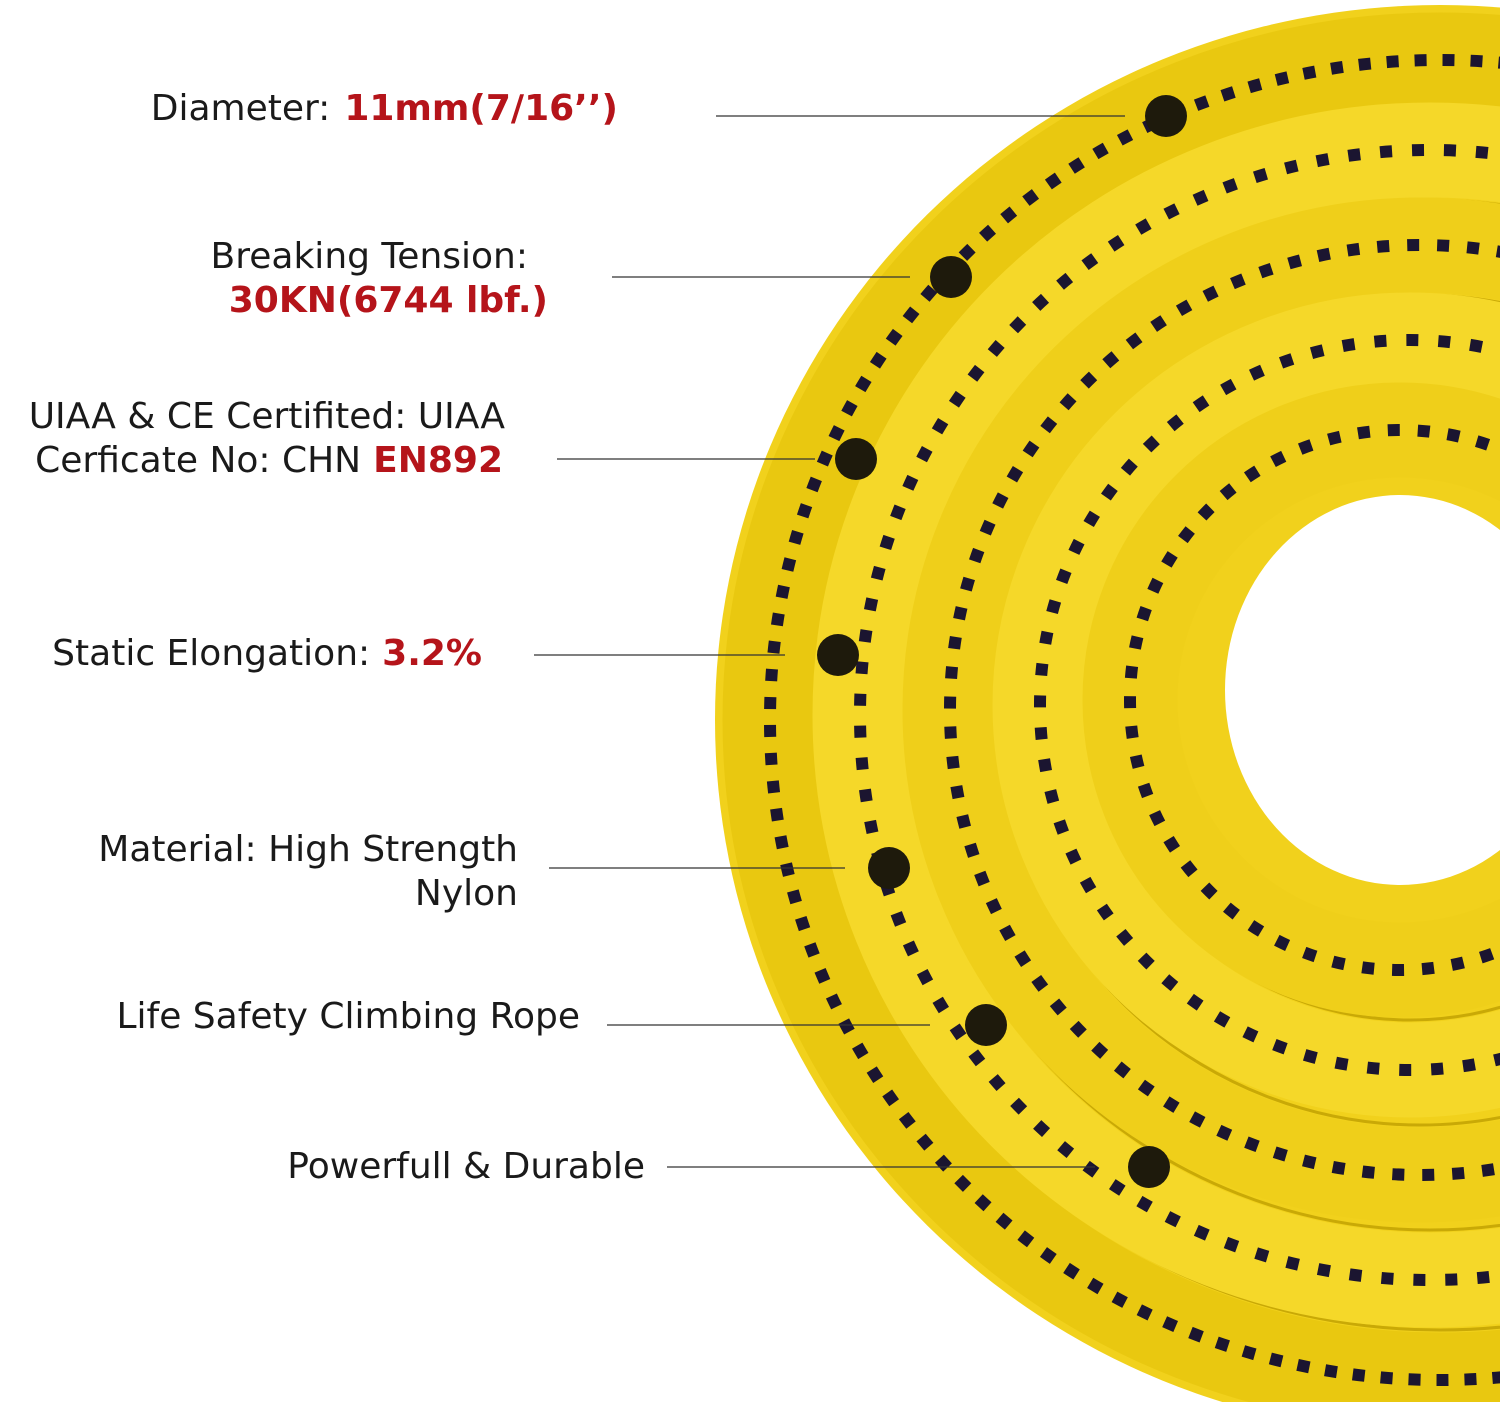 This screenshot has height=1402, width=1500. I want to click on label: Nylon, so click(466, 893).